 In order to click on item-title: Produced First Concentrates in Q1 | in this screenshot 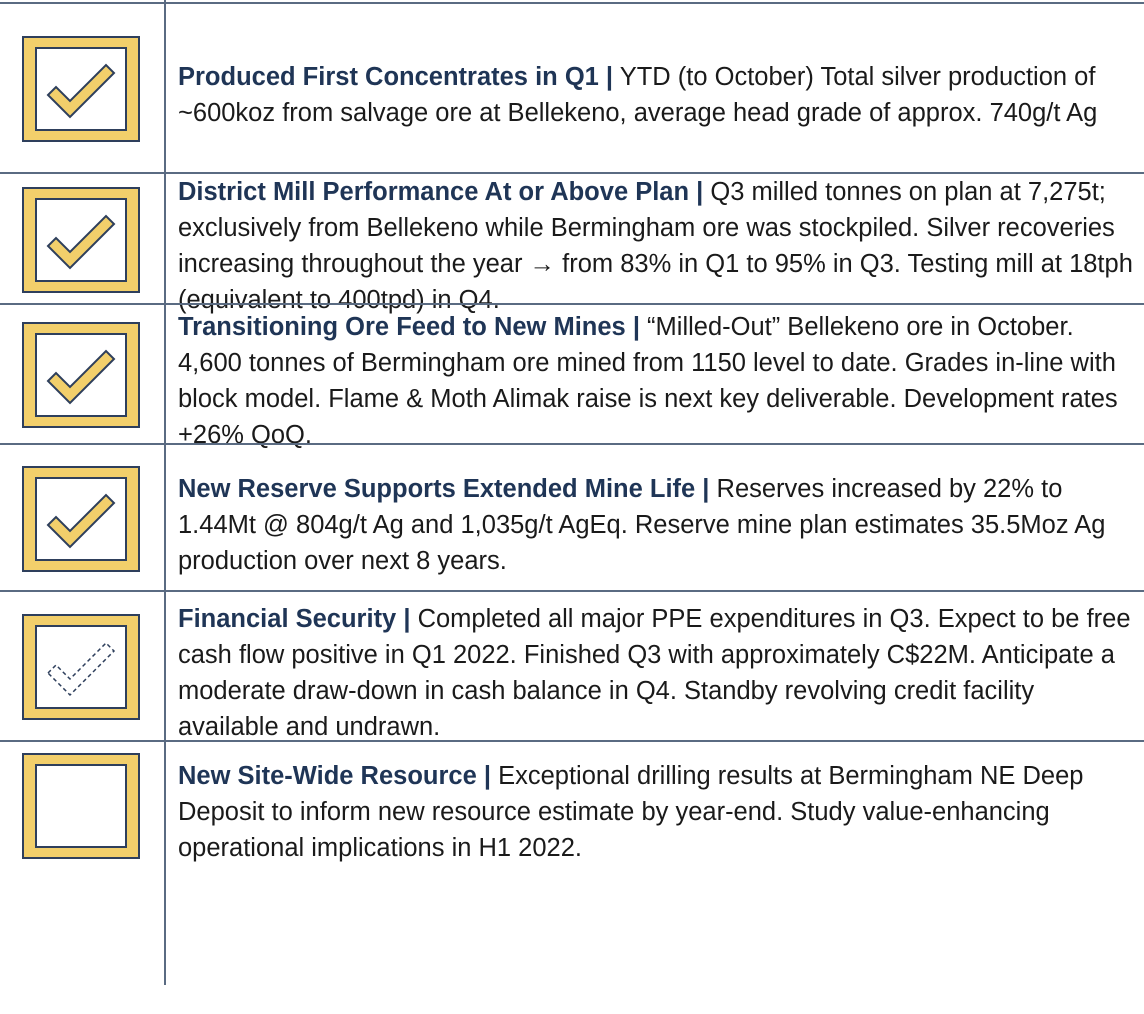, I will do `click(396, 77)`.